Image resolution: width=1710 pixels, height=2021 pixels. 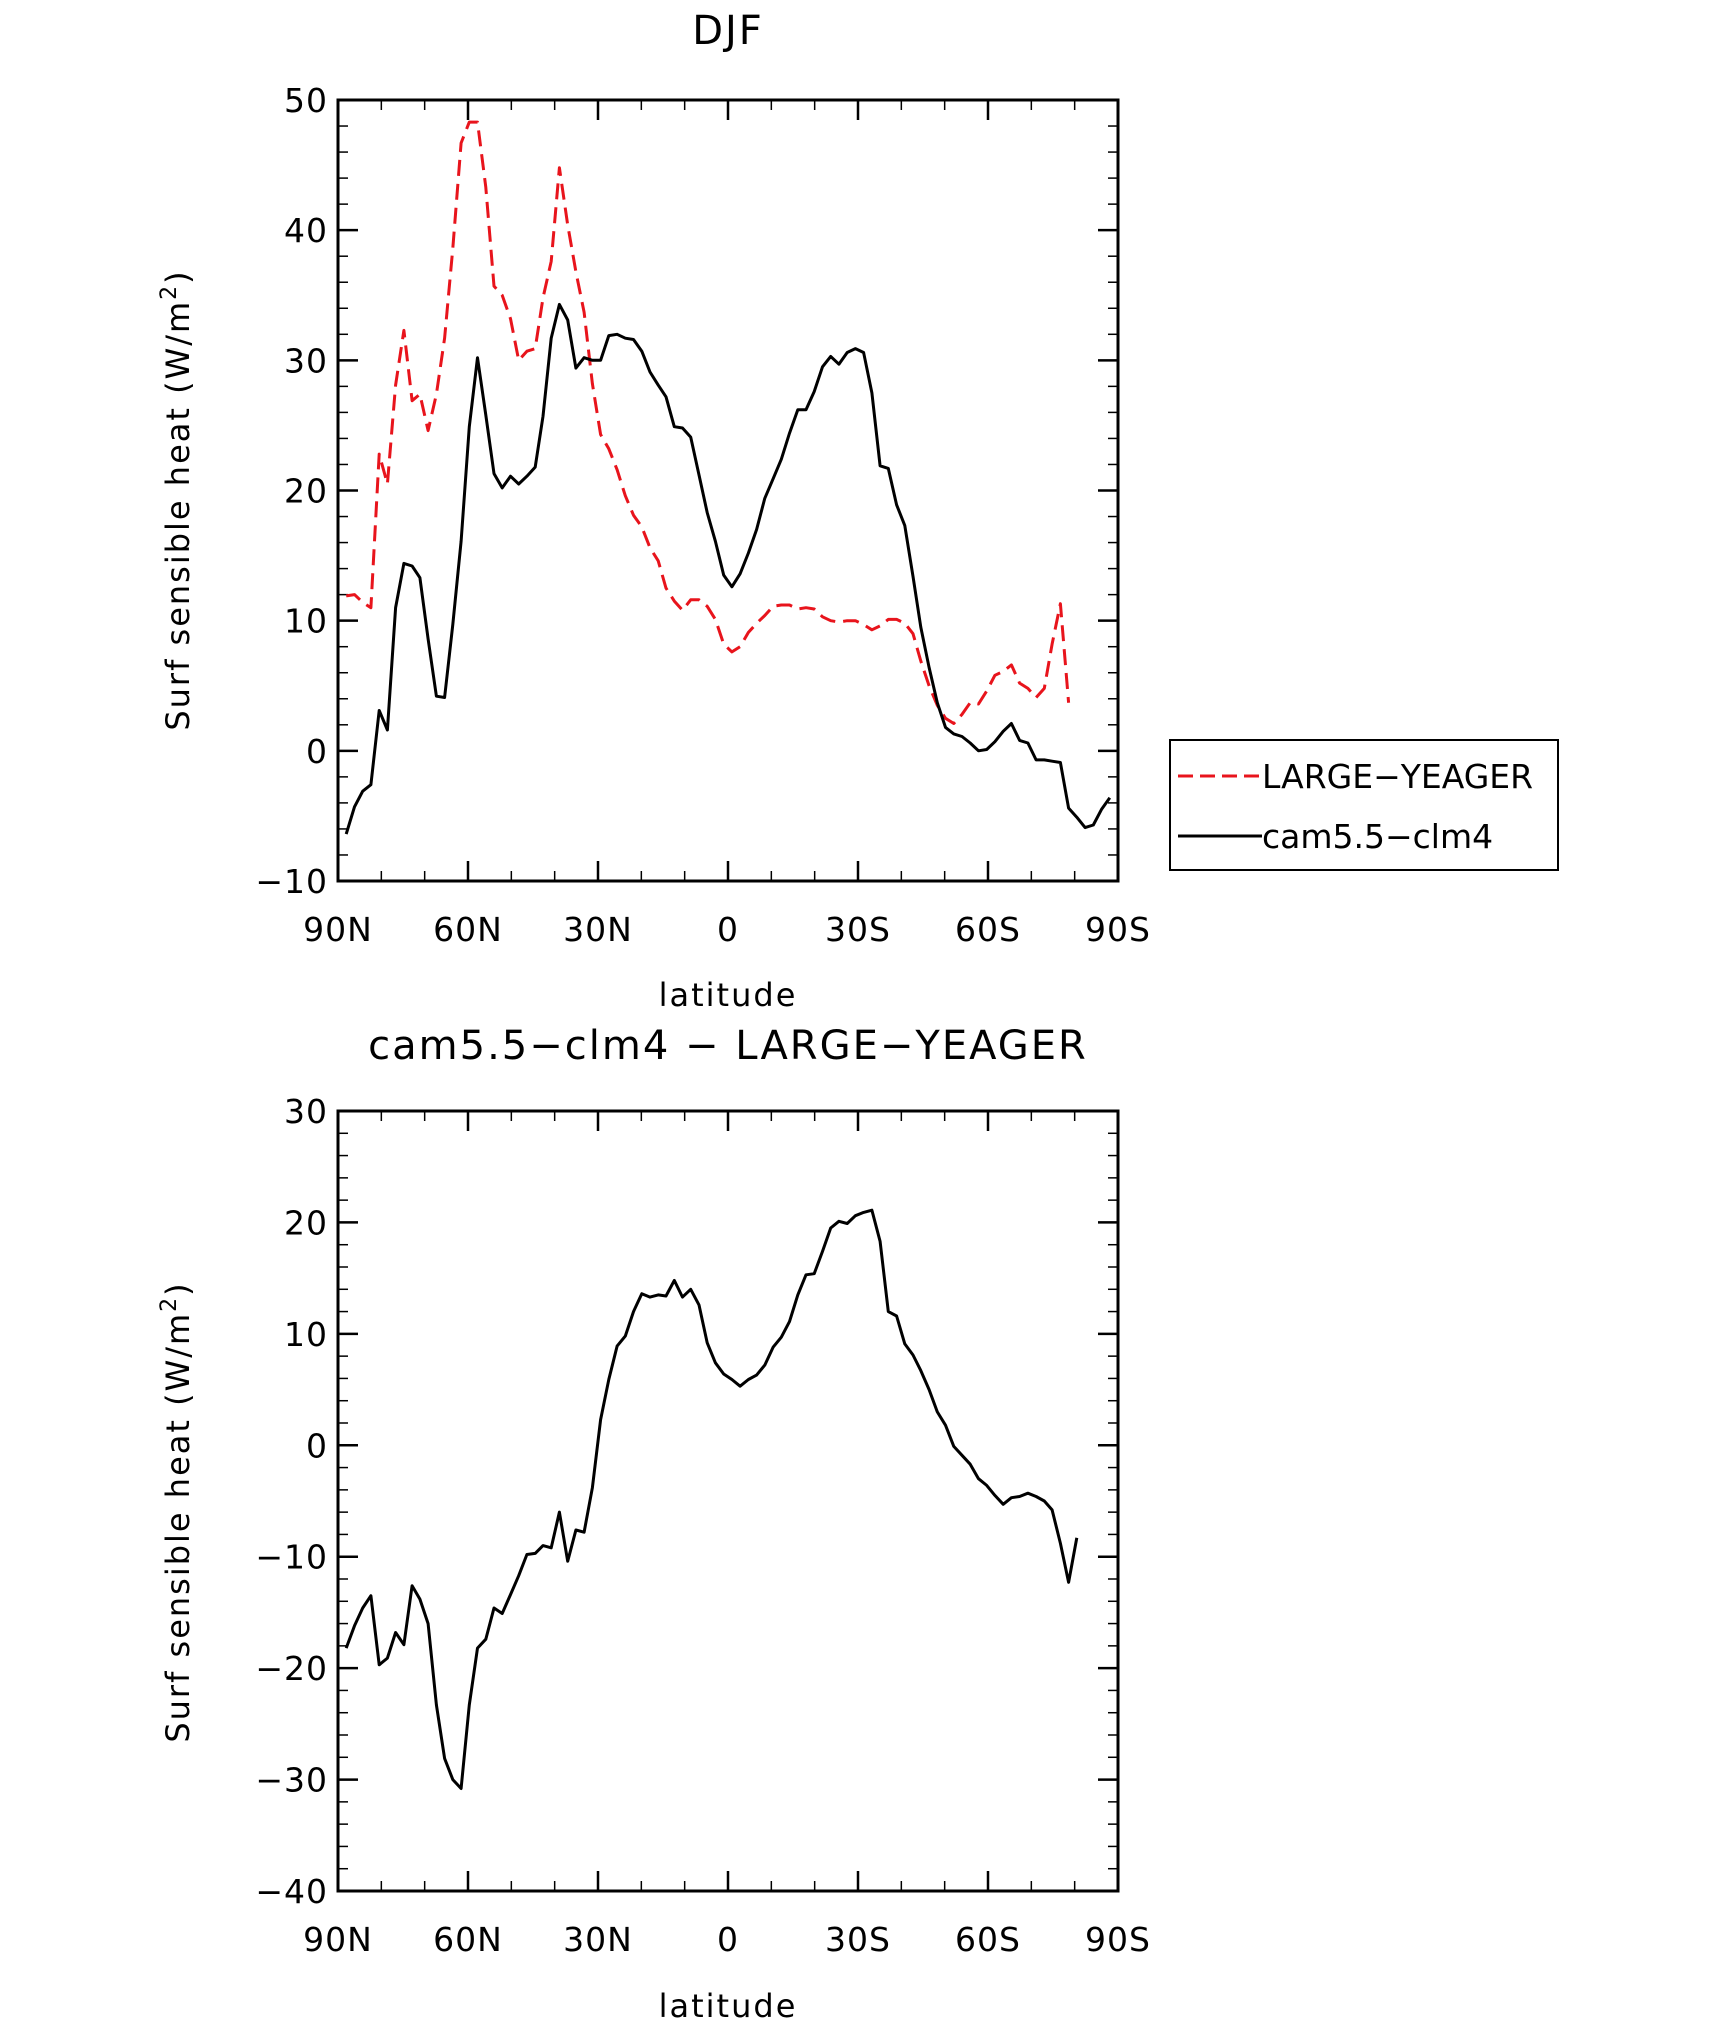 I want to click on legend-label-large-yeager: LARGE−YEAGER, so click(x=1397, y=776).